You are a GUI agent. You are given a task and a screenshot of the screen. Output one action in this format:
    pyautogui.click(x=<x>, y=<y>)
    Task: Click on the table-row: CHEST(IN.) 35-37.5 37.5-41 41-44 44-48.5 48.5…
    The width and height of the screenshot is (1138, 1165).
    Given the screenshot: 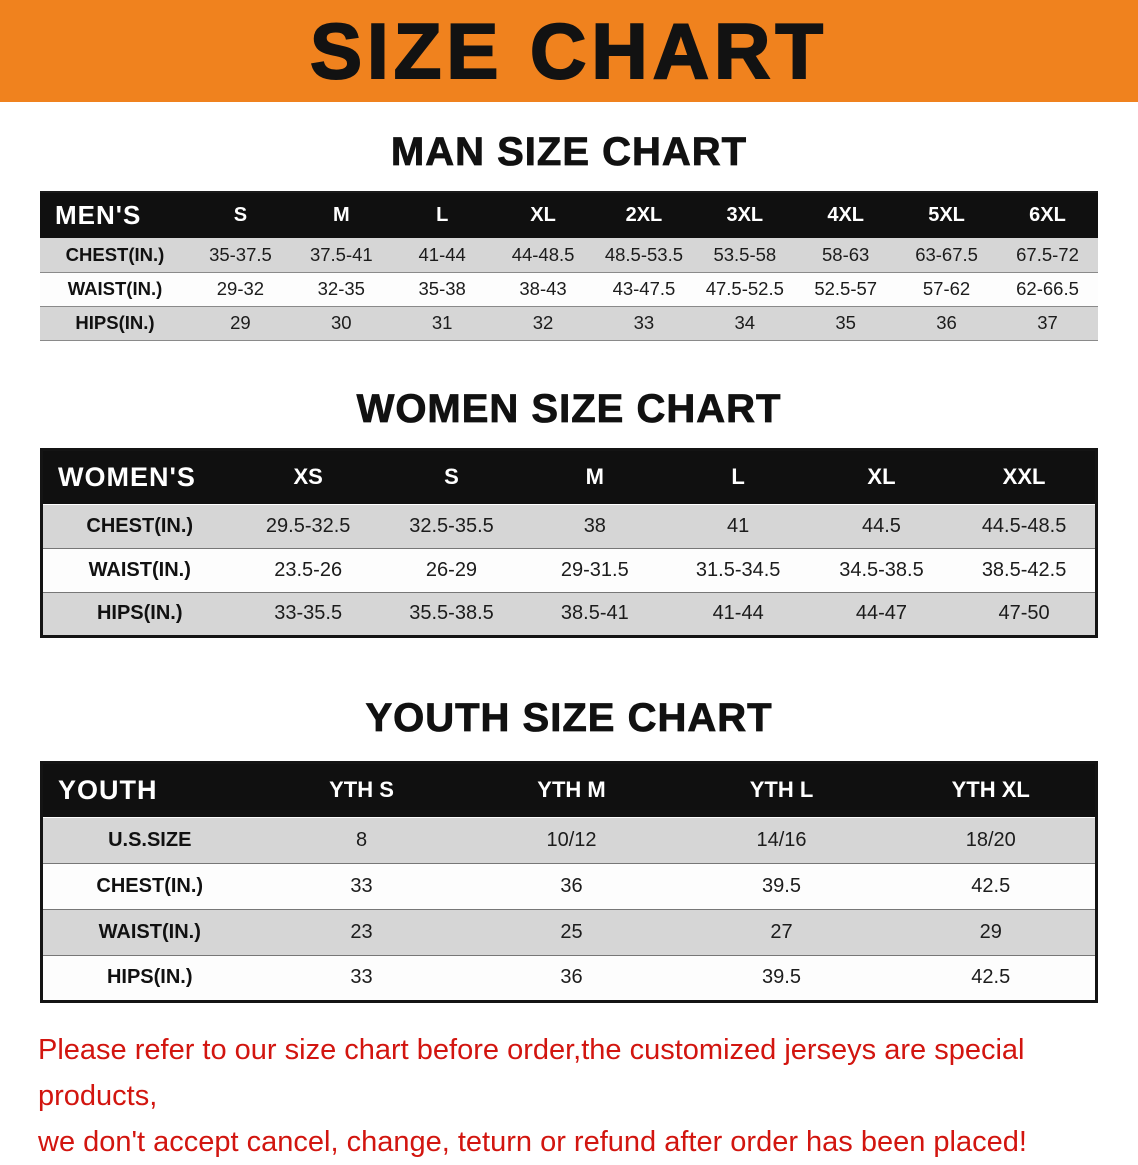 What is the action you would take?
    pyautogui.click(x=569, y=255)
    